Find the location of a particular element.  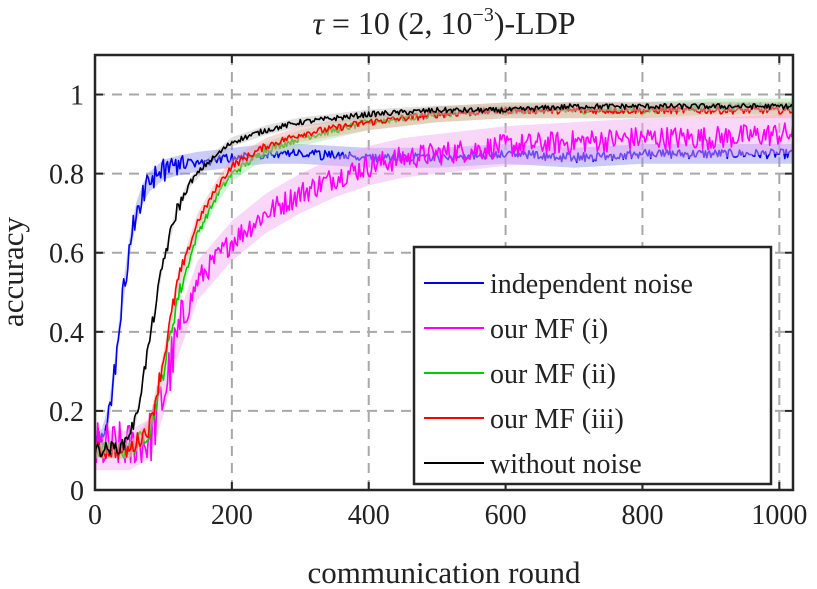

title-tau: τ is located at coordinates (318, 23).